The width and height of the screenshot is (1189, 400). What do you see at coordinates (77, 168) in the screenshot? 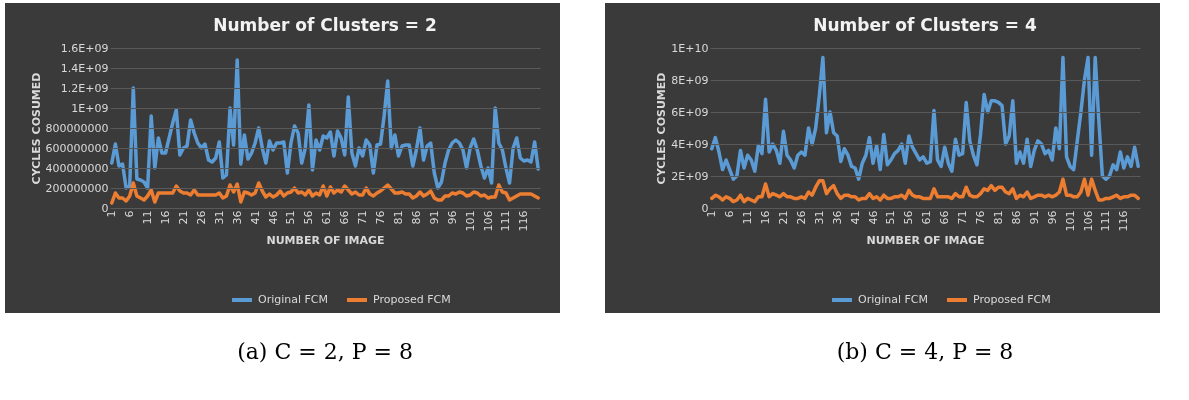
I see `y-tick-label: 400000000` at bounding box center [77, 168].